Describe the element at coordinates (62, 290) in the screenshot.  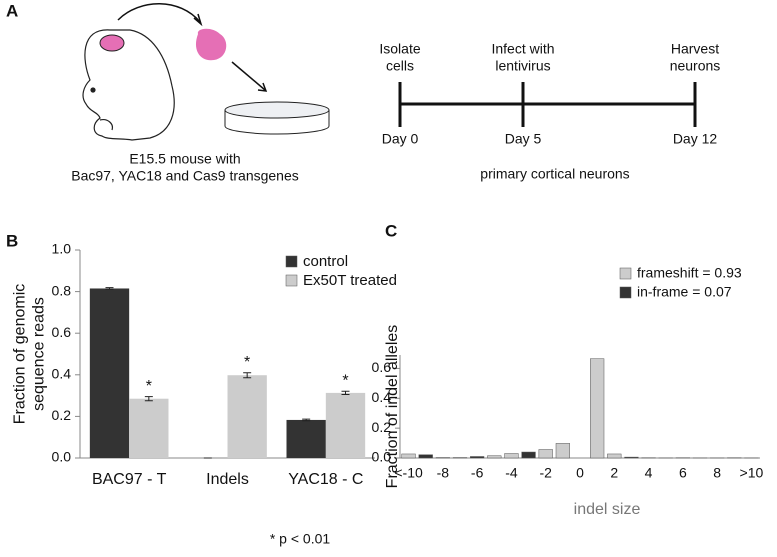
I see `y-tick-label: 0.8` at that location.